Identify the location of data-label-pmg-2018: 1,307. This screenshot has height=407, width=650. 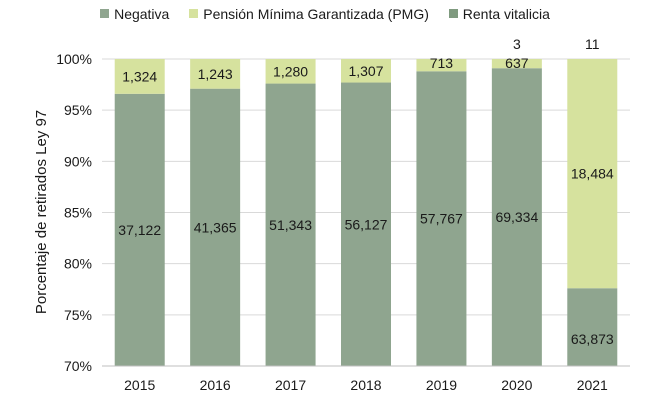
(365, 71).